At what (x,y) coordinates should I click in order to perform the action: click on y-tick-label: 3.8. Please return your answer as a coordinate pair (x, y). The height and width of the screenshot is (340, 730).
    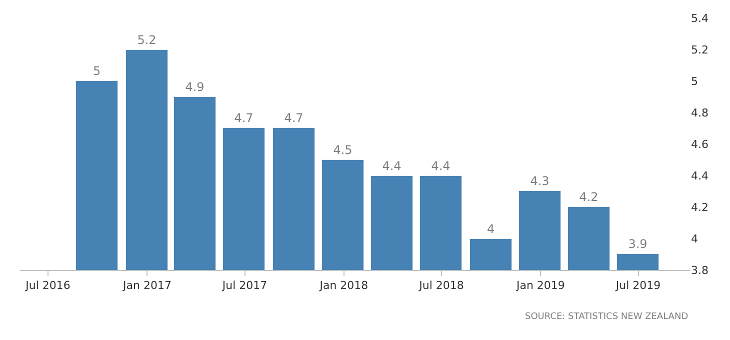
    Looking at the image, I should click on (699, 270).